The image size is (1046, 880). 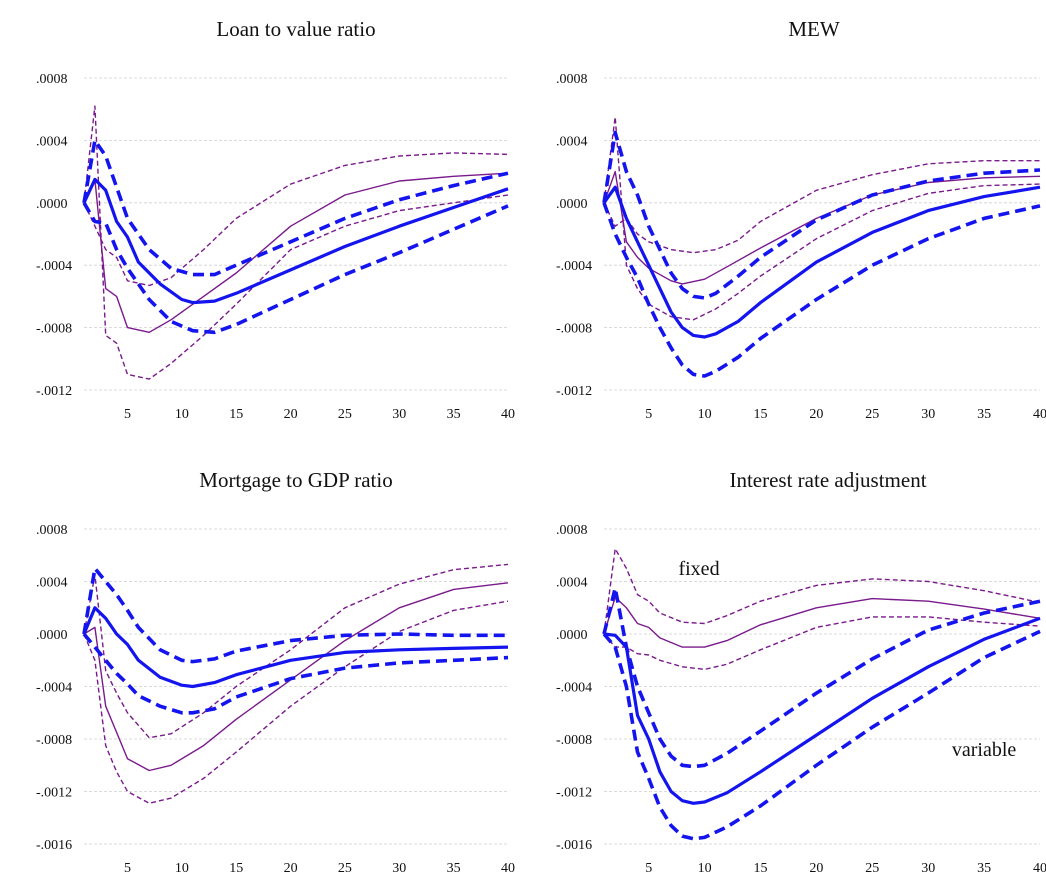 I want to click on panel-title: Interest rate adjustment, so click(x=827, y=480).